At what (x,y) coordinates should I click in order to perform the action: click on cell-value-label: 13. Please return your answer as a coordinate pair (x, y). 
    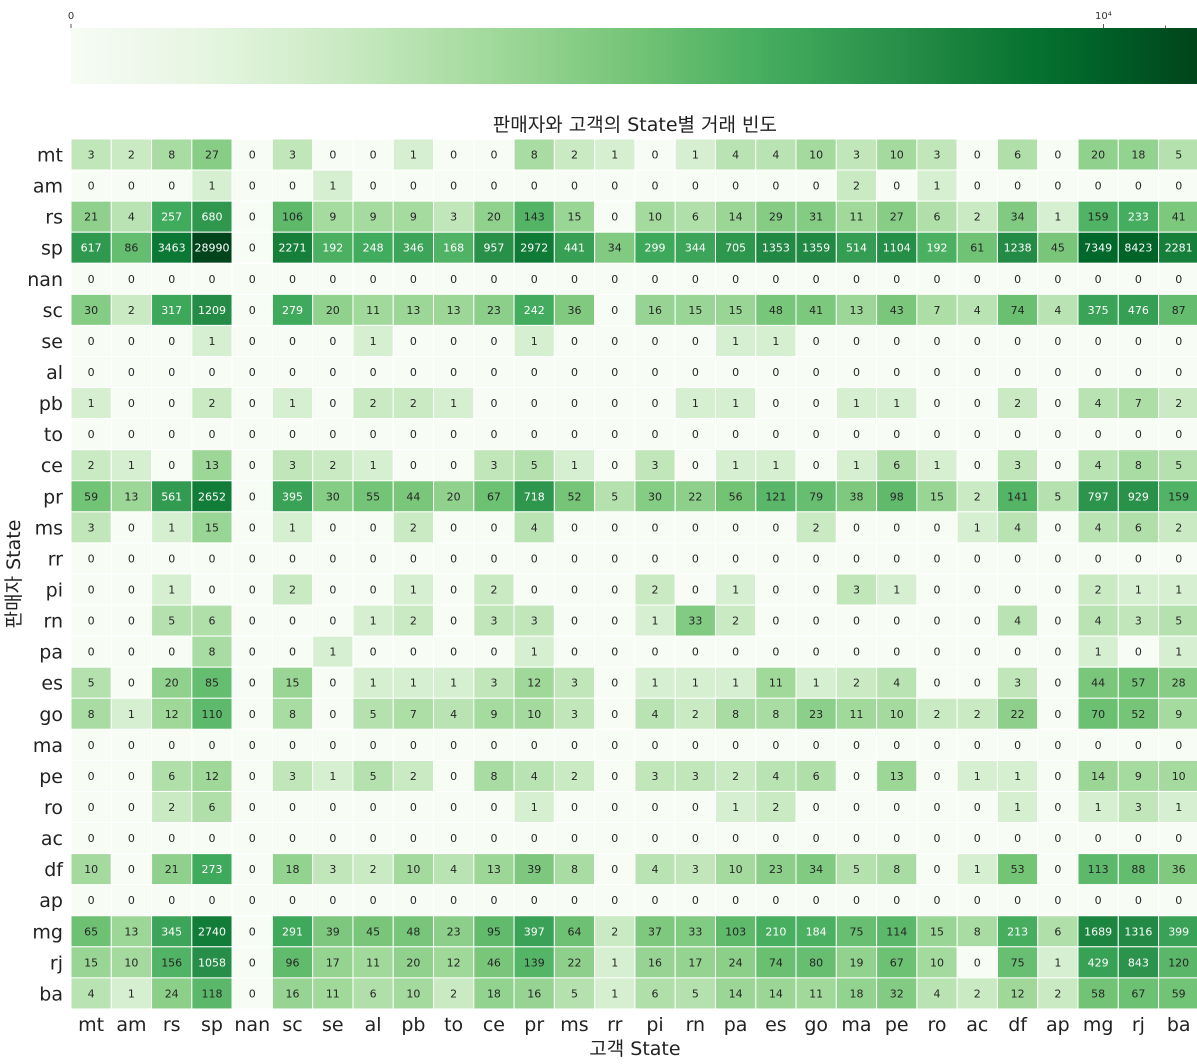
    Looking at the image, I should click on (454, 310).